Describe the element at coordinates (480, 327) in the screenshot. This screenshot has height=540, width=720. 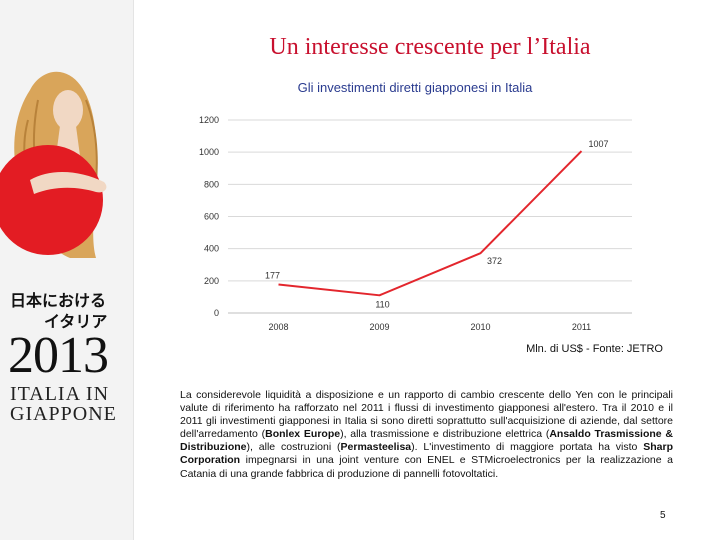
I see `x-tick-label-2010: 2010` at that location.